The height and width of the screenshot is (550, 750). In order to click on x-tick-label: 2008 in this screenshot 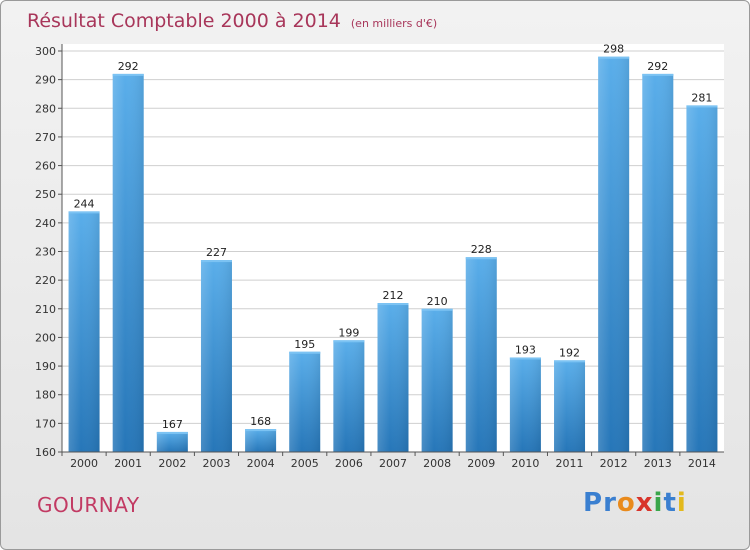, I will do `click(437, 463)`.